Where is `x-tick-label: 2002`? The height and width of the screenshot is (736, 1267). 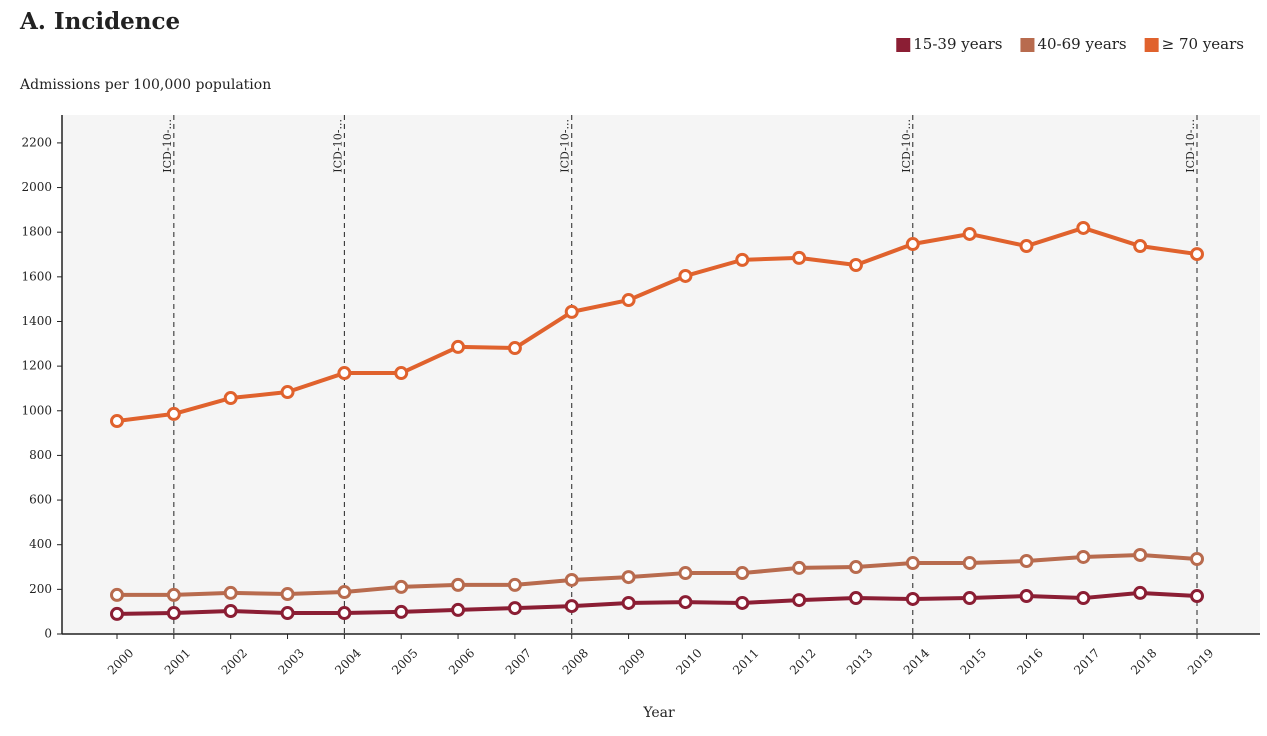 x-tick-label: 2002 is located at coordinates (234, 661).